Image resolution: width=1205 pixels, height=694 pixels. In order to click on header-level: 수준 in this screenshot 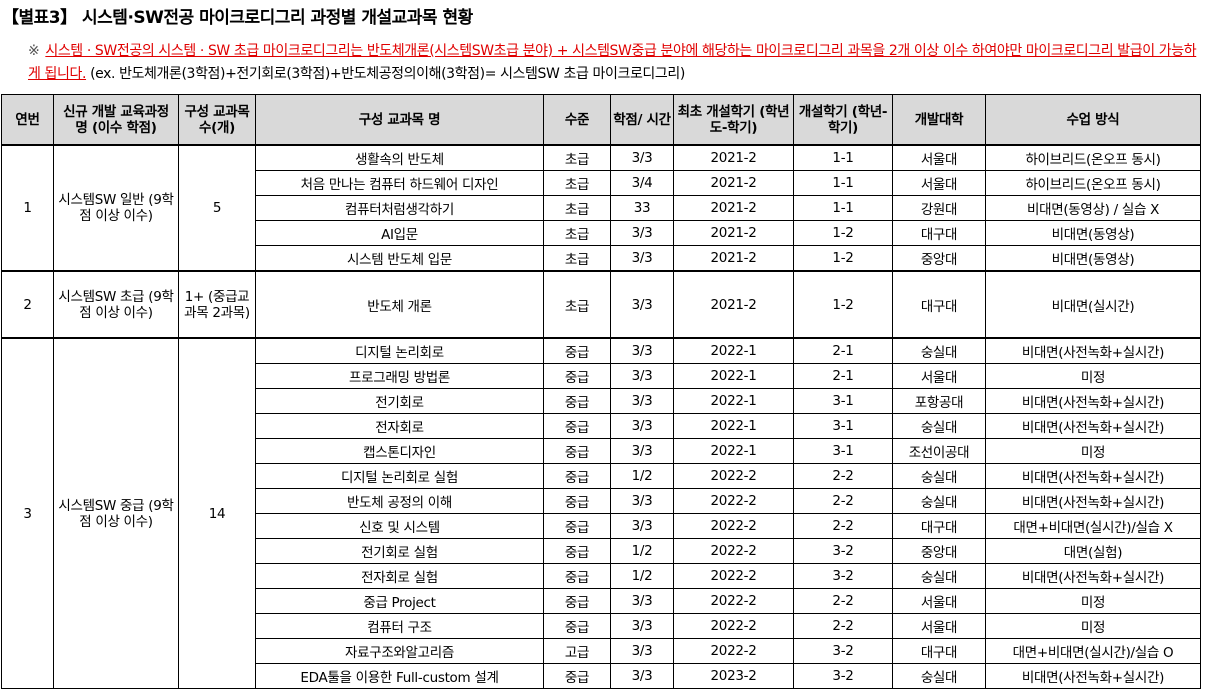, I will do `click(577, 120)`.